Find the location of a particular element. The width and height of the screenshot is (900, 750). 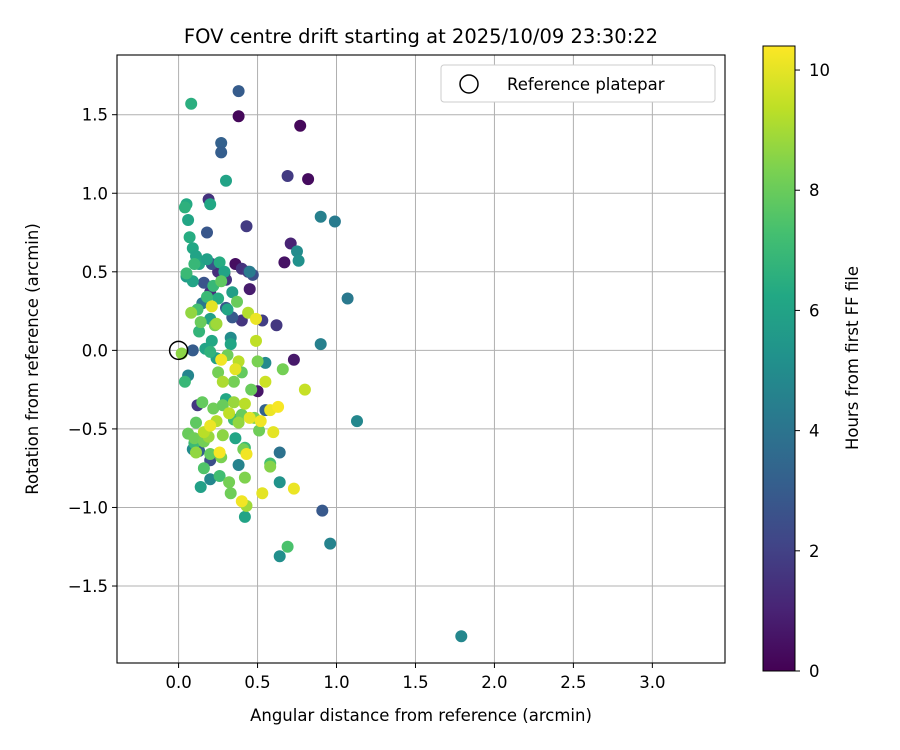

colorbar-tick-label: 0 is located at coordinates (814, 671).